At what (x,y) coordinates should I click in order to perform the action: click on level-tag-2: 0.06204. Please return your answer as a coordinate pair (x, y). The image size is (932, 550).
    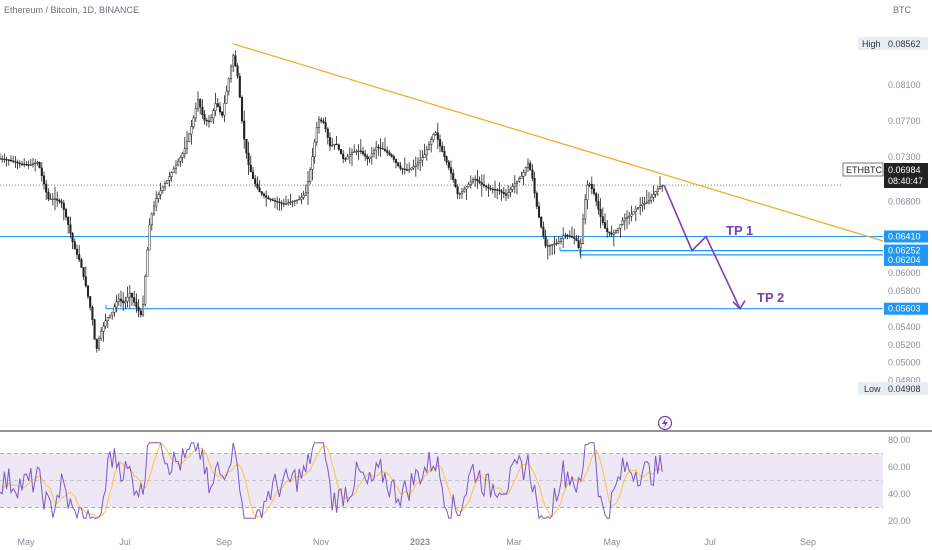
    Looking at the image, I should click on (904, 260).